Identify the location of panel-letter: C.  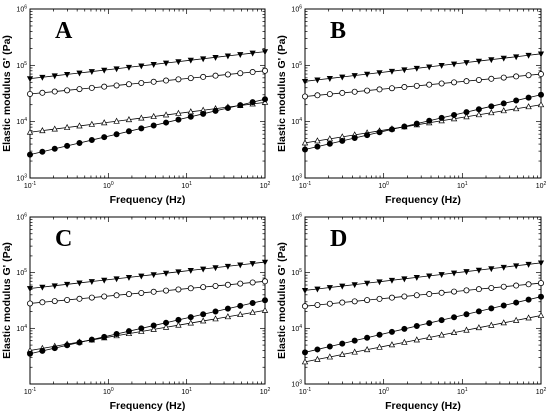
(63, 239).